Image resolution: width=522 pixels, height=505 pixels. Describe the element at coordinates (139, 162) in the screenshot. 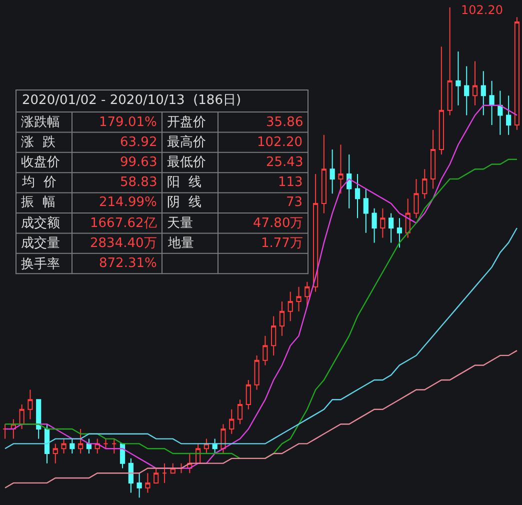

I see `annotation: 99.63` at that location.